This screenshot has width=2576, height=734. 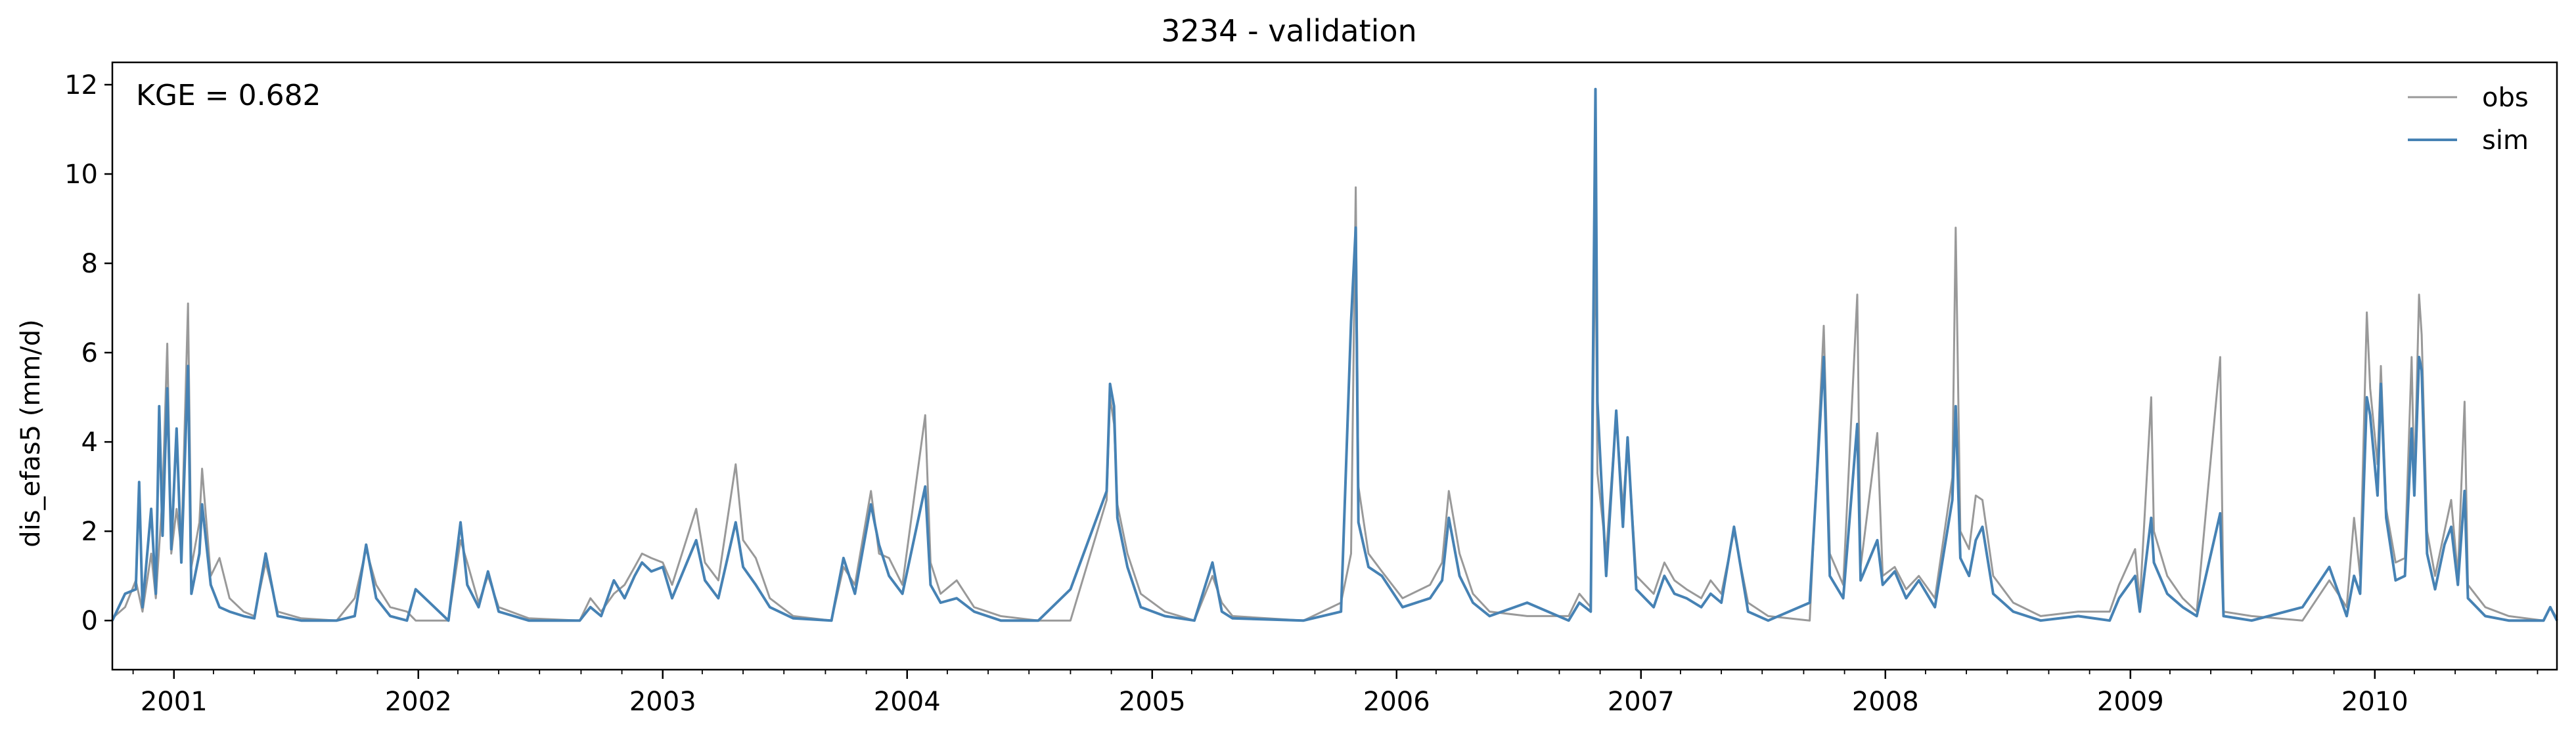 I want to click on legend-label-sim: sim, so click(x=2505, y=140).